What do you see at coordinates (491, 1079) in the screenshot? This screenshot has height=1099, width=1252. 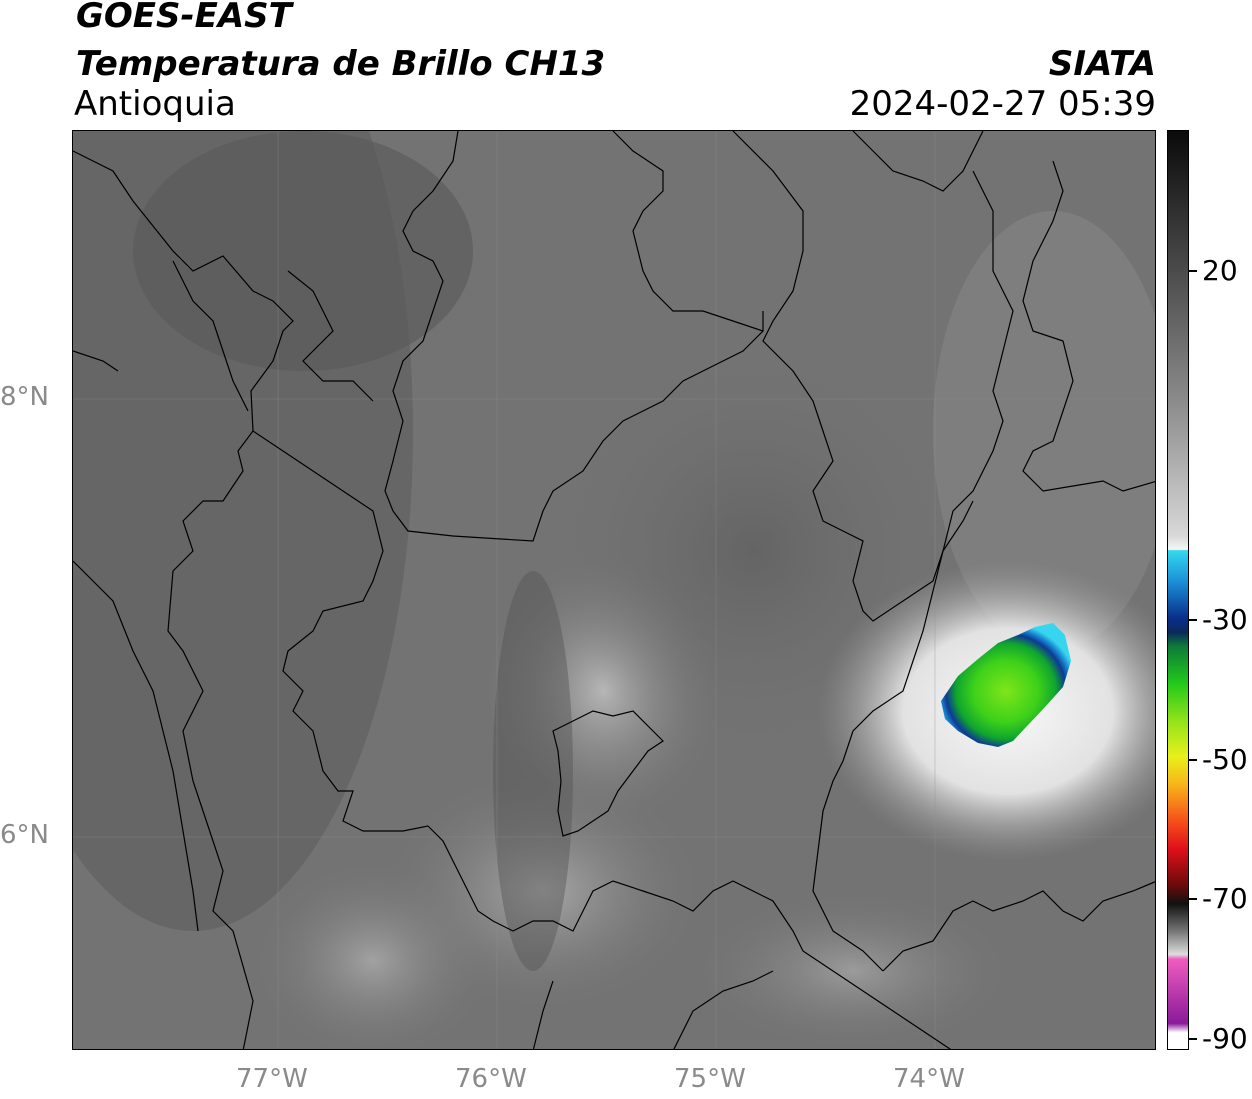 I see `lon-label-76w: 76°W` at bounding box center [491, 1079].